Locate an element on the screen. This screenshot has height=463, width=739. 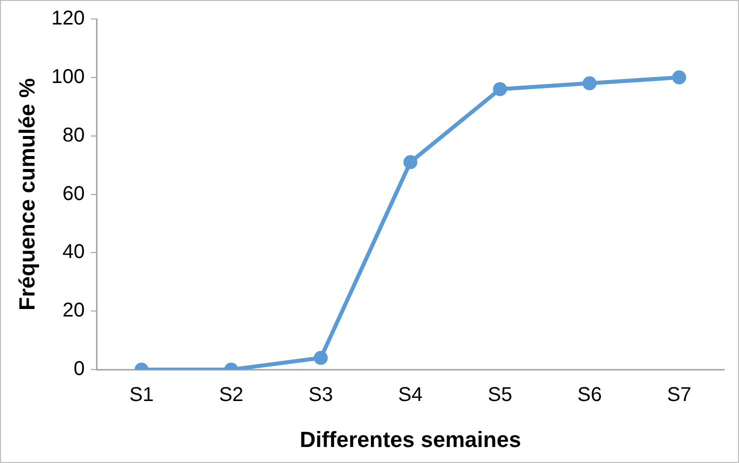
x-tick-label: S5 is located at coordinates (500, 395).